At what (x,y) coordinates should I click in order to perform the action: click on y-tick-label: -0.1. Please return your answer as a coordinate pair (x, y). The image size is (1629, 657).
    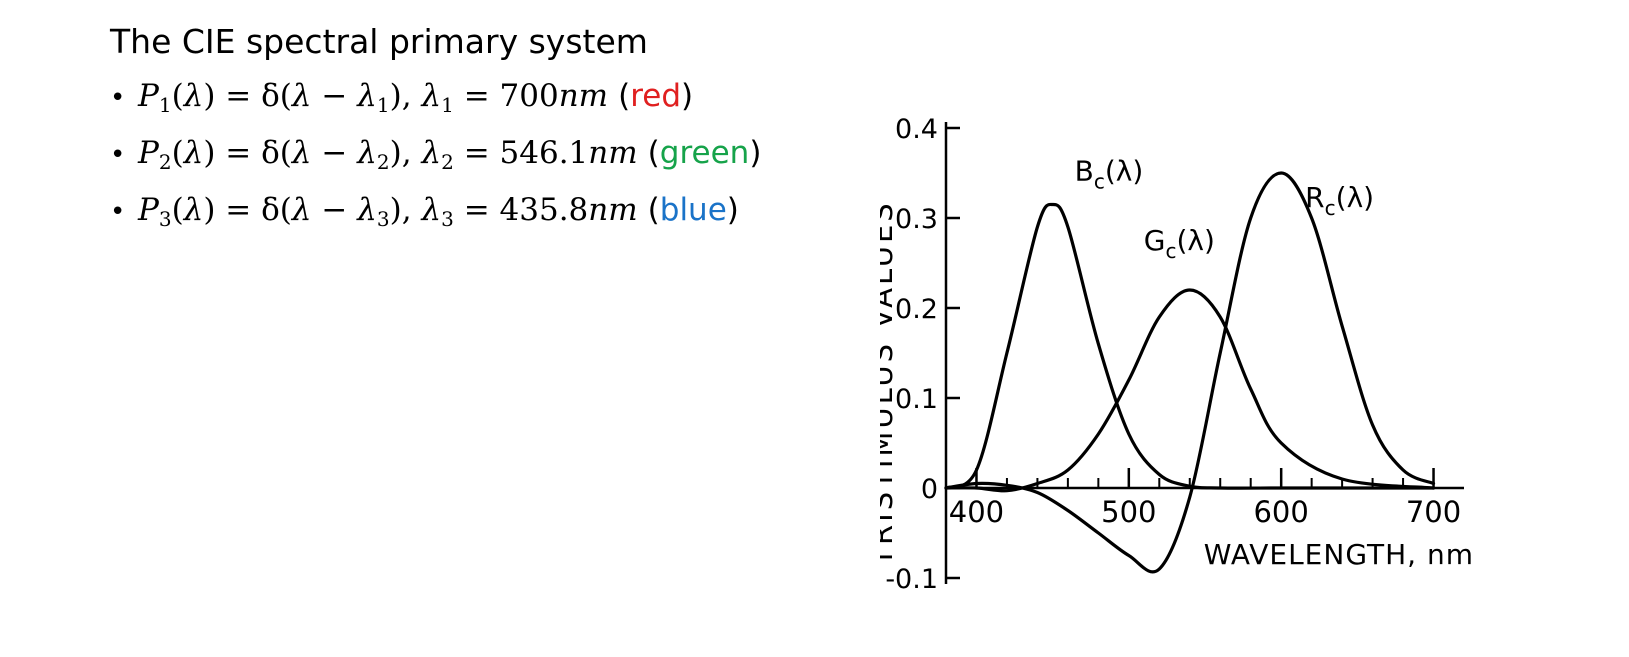
    Looking at the image, I should click on (911, 579).